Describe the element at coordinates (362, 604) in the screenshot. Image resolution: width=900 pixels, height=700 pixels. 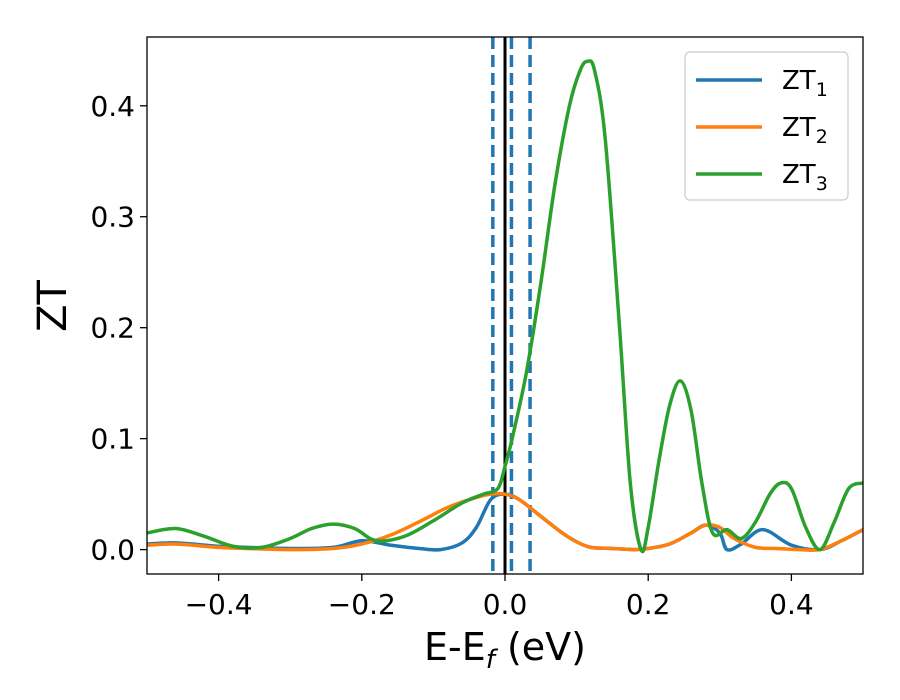
I see `x-tick-label: −0.2` at that location.